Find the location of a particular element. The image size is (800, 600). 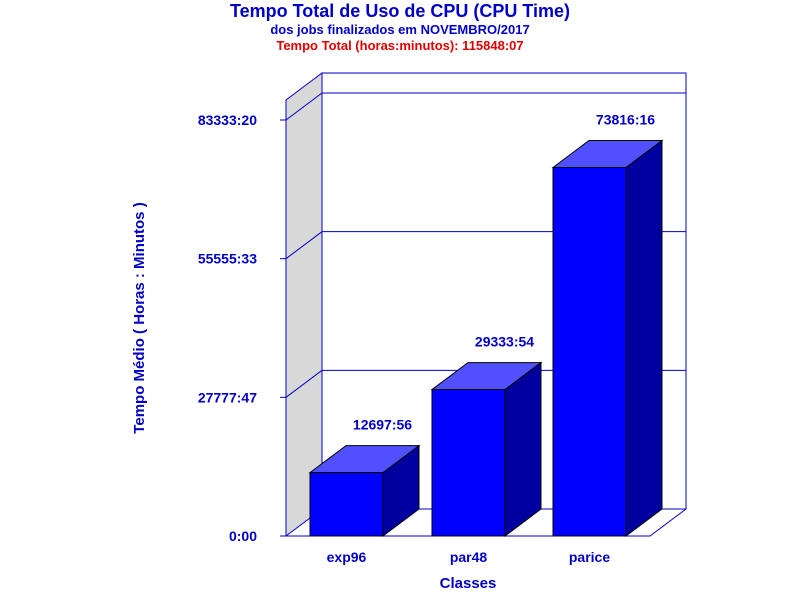

x-tick-label: exp96 is located at coordinates (347, 557).